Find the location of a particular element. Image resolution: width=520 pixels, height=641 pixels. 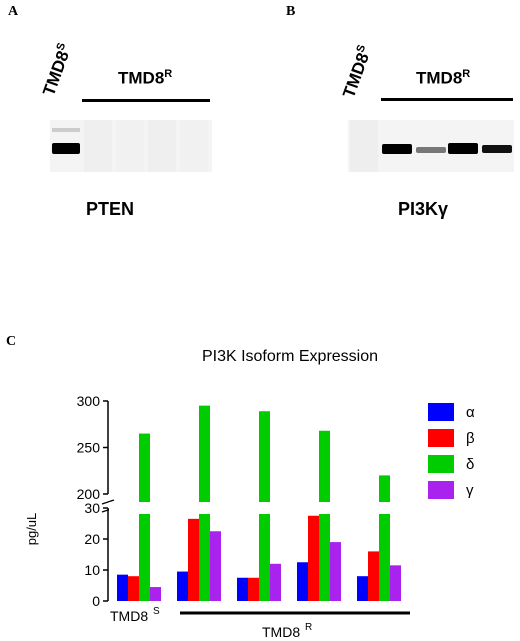

panel-b-blot is located at coordinates (431, 146).